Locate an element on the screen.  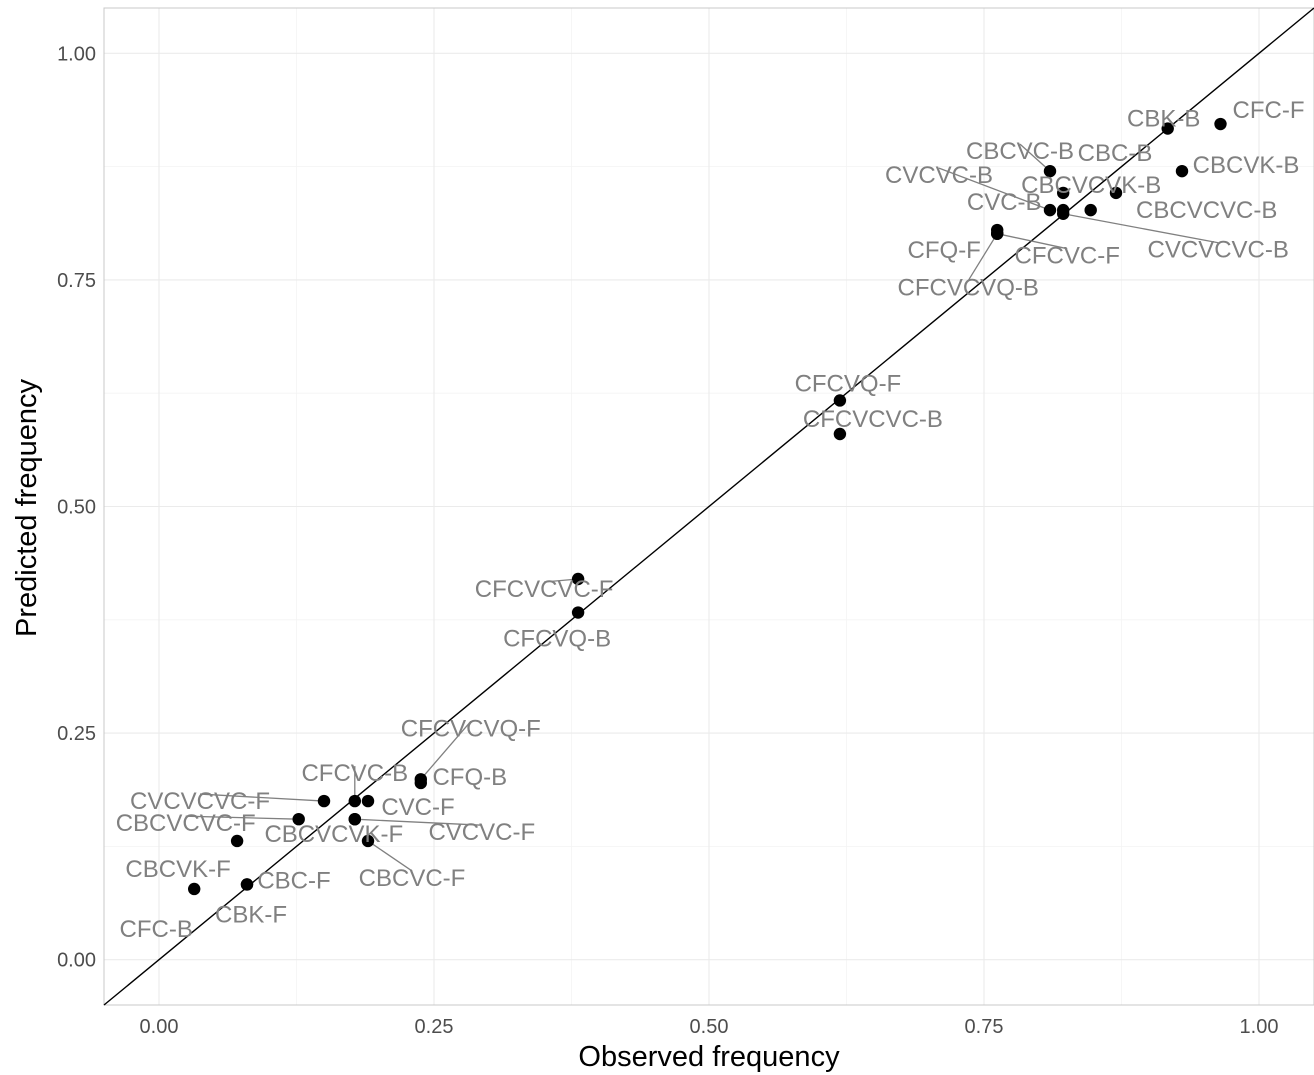
point-label: CFCVCVQ-B is located at coordinates (968, 288).